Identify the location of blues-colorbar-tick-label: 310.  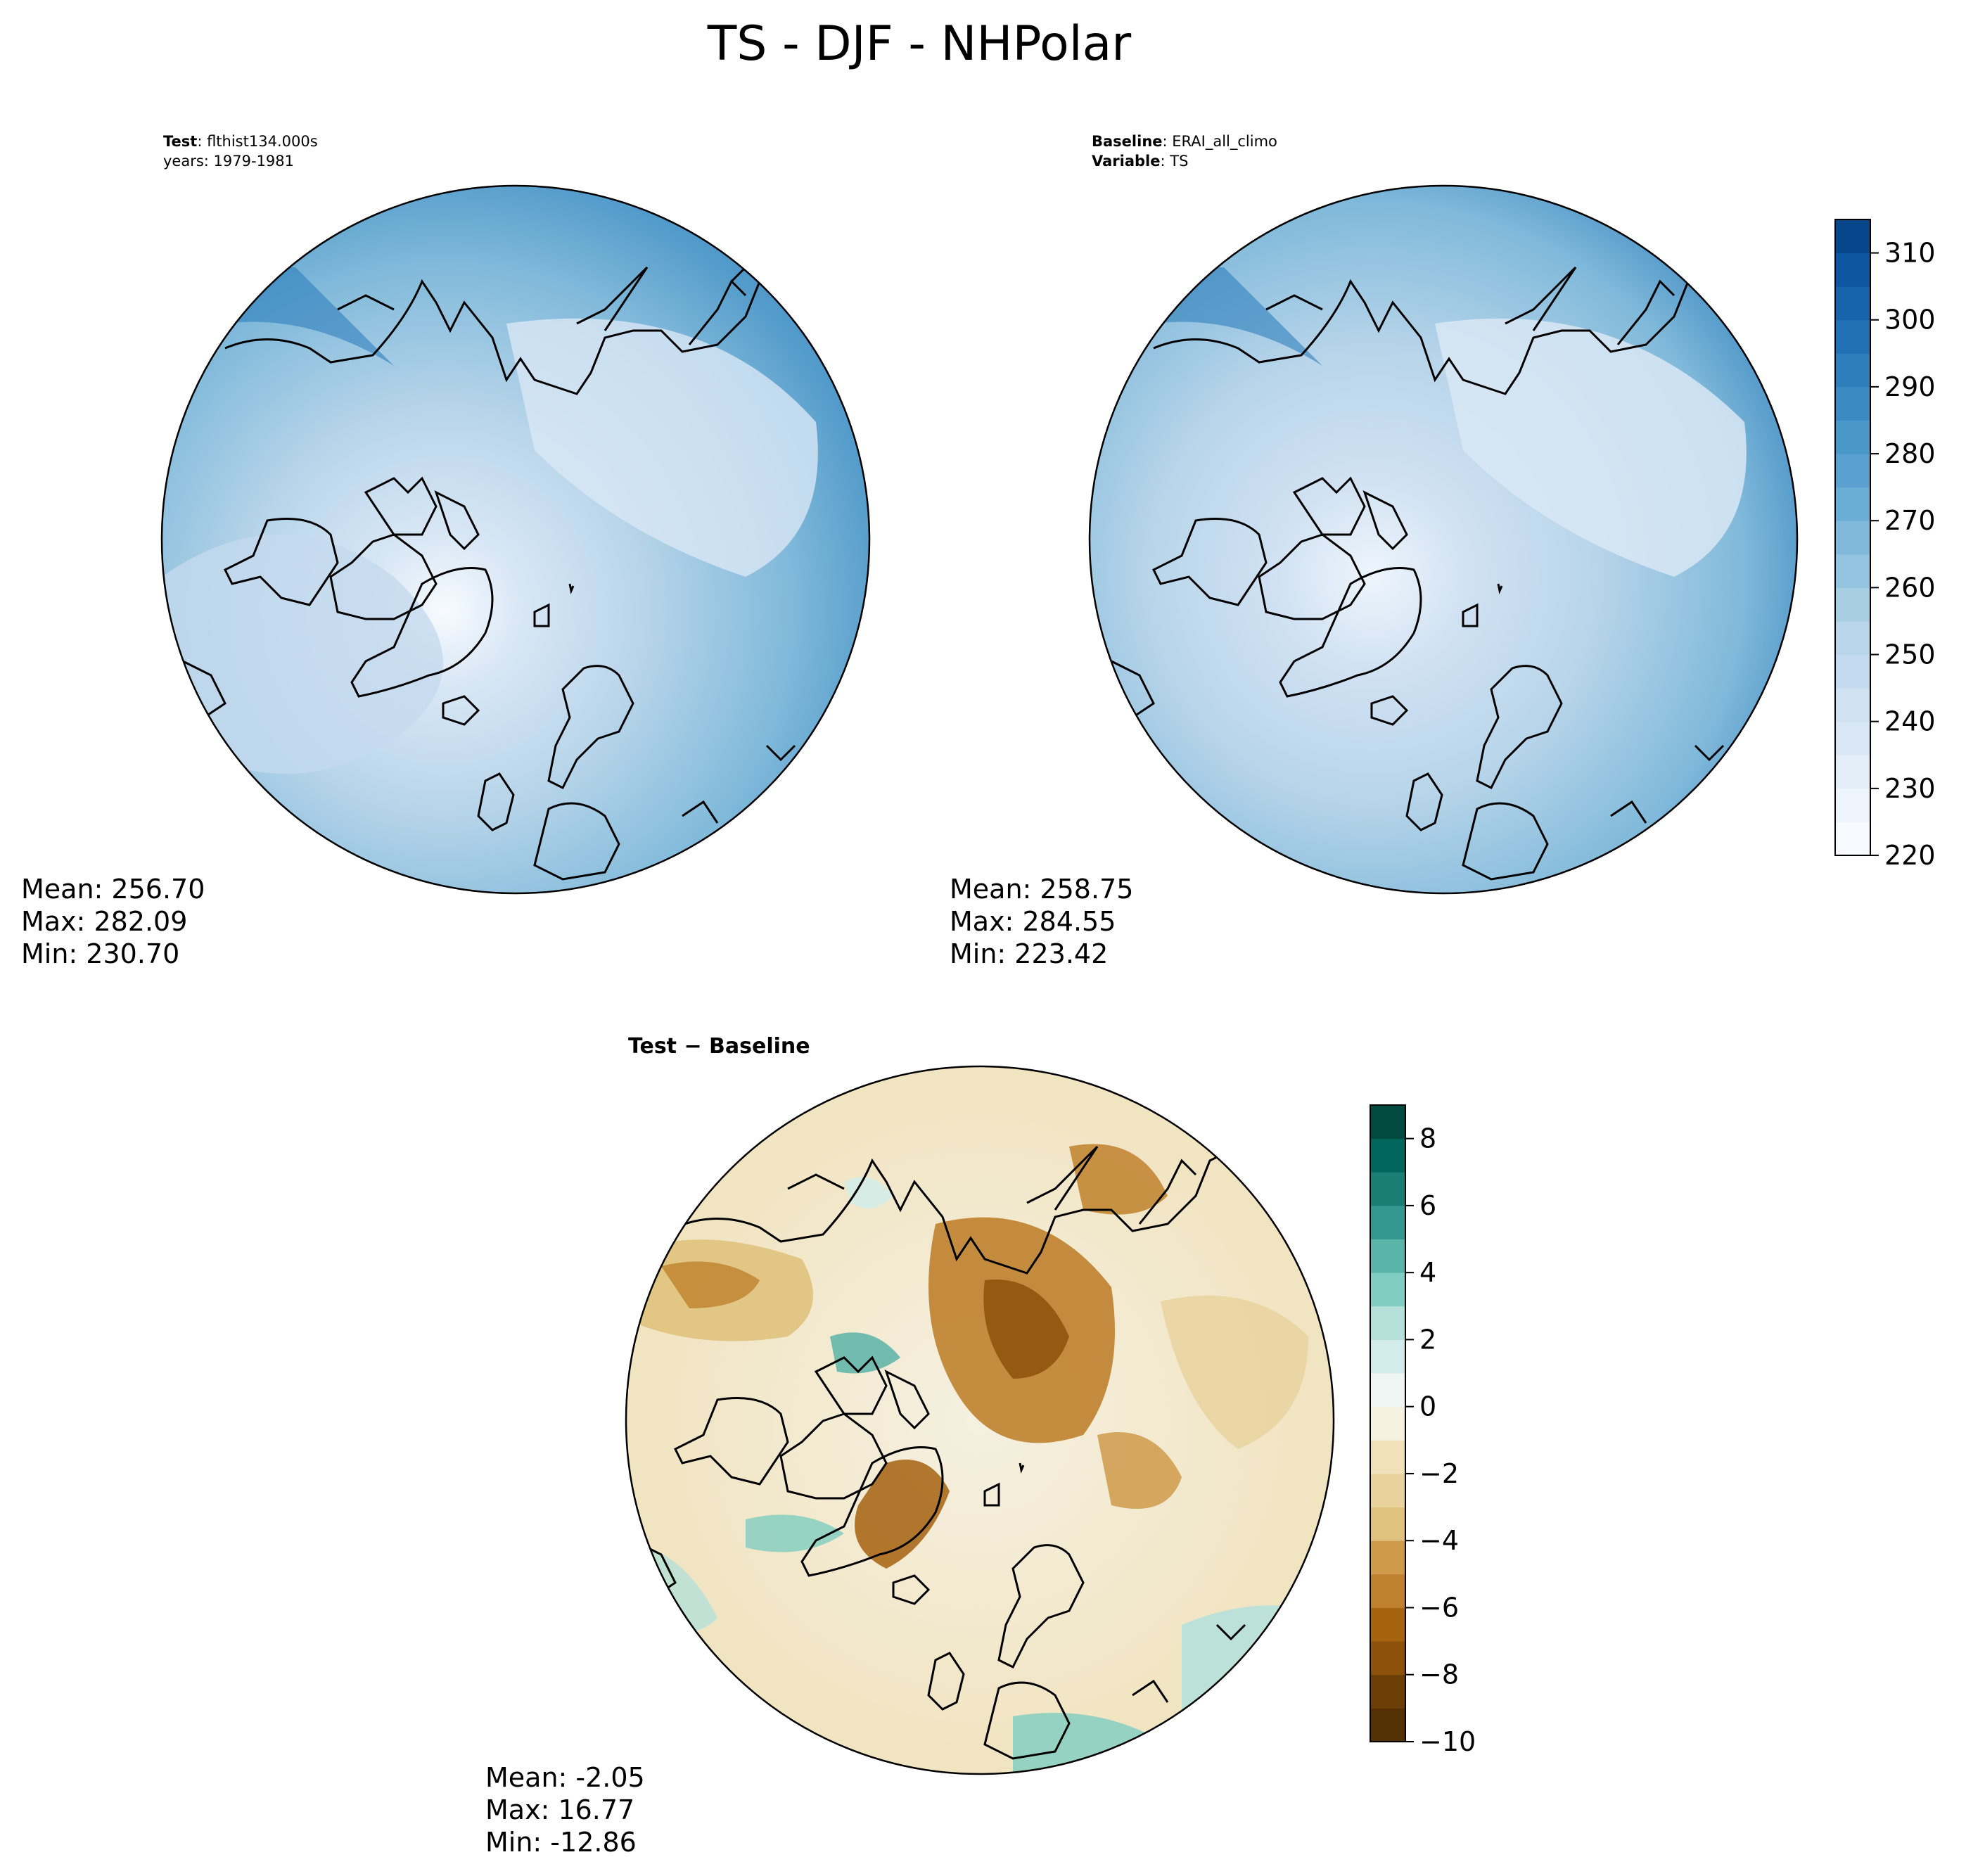
(1910, 253).